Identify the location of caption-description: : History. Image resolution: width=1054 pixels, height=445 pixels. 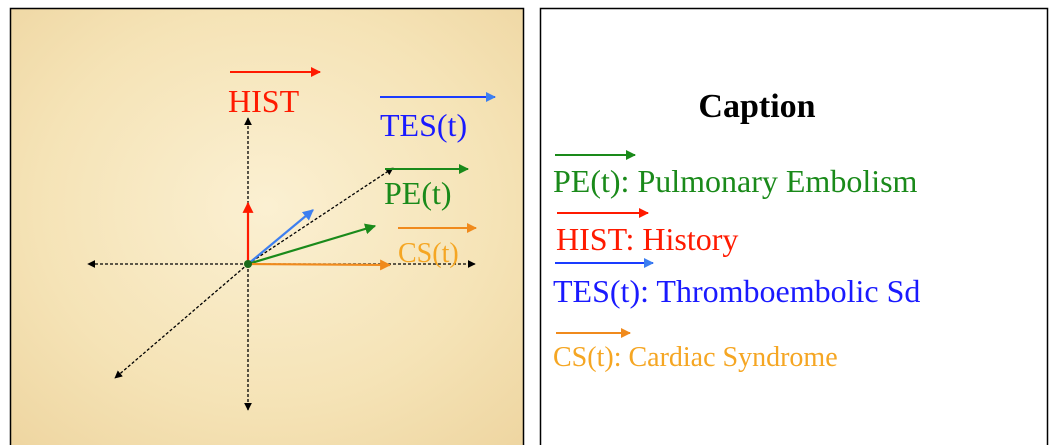
(682, 239).